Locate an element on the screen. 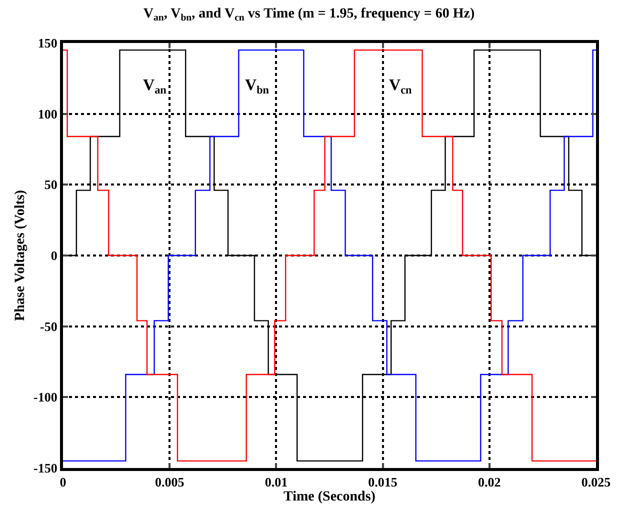 This screenshot has height=508, width=618. x-tick-label: 0.01 is located at coordinates (276, 482).